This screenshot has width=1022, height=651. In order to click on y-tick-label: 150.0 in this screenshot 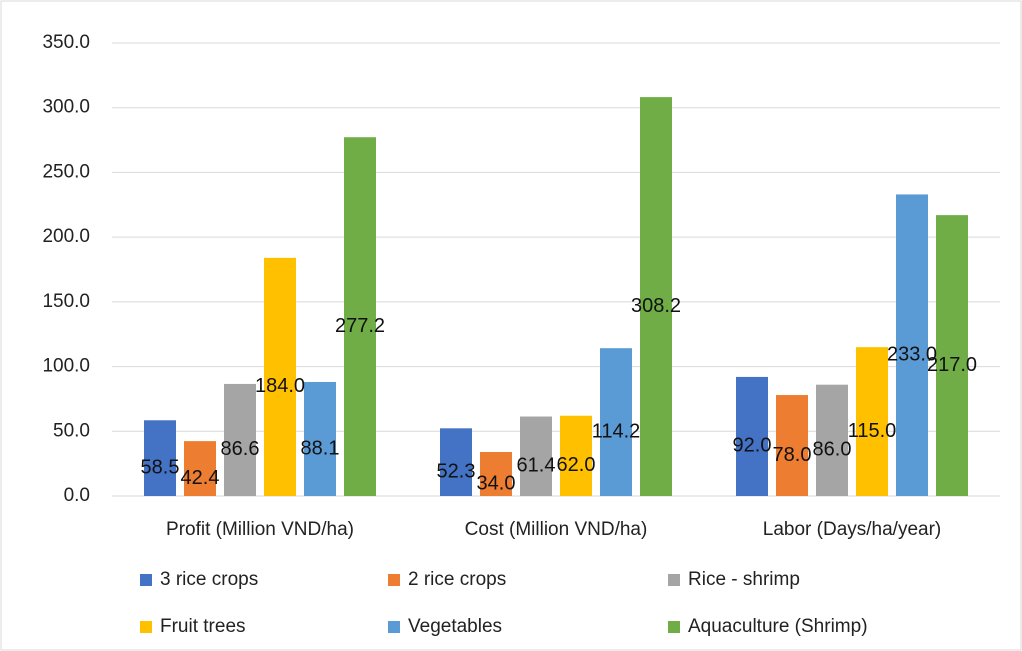, I will do `click(66, 301)`.